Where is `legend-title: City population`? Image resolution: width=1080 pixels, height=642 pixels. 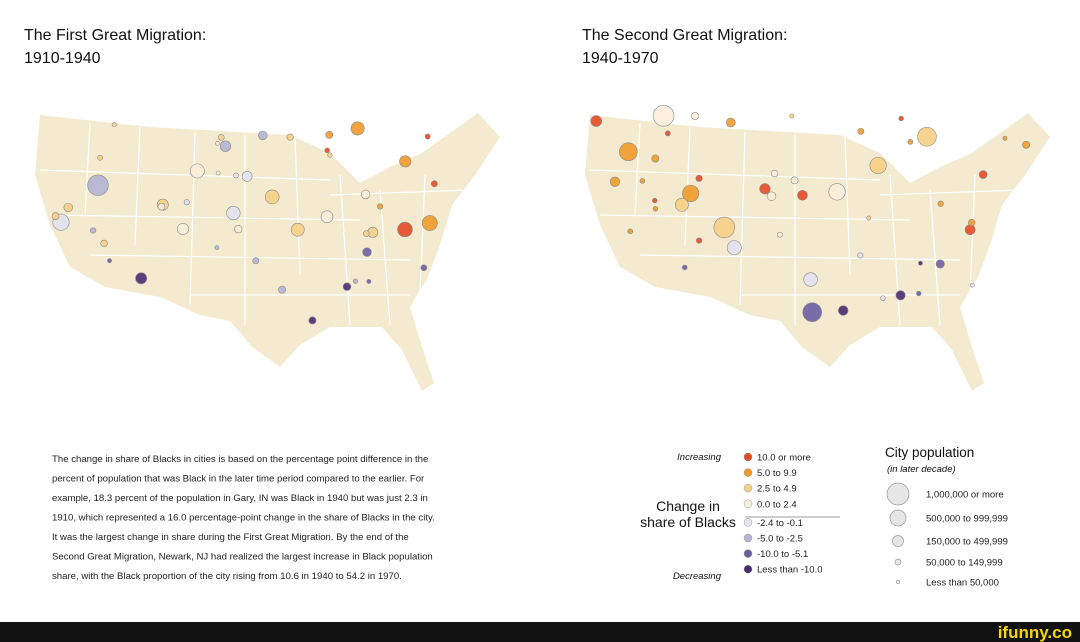
legend-title: City population is located at coordinates (929, 452).